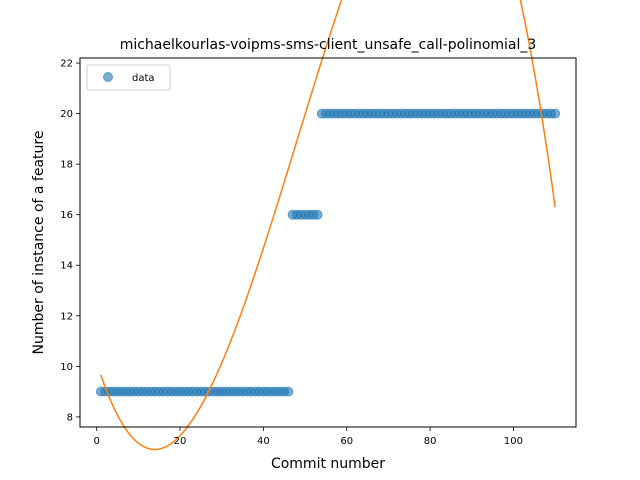 This screenshot has height=480, width=640. I want to click on legend-label-data: data, so click(143, 78).